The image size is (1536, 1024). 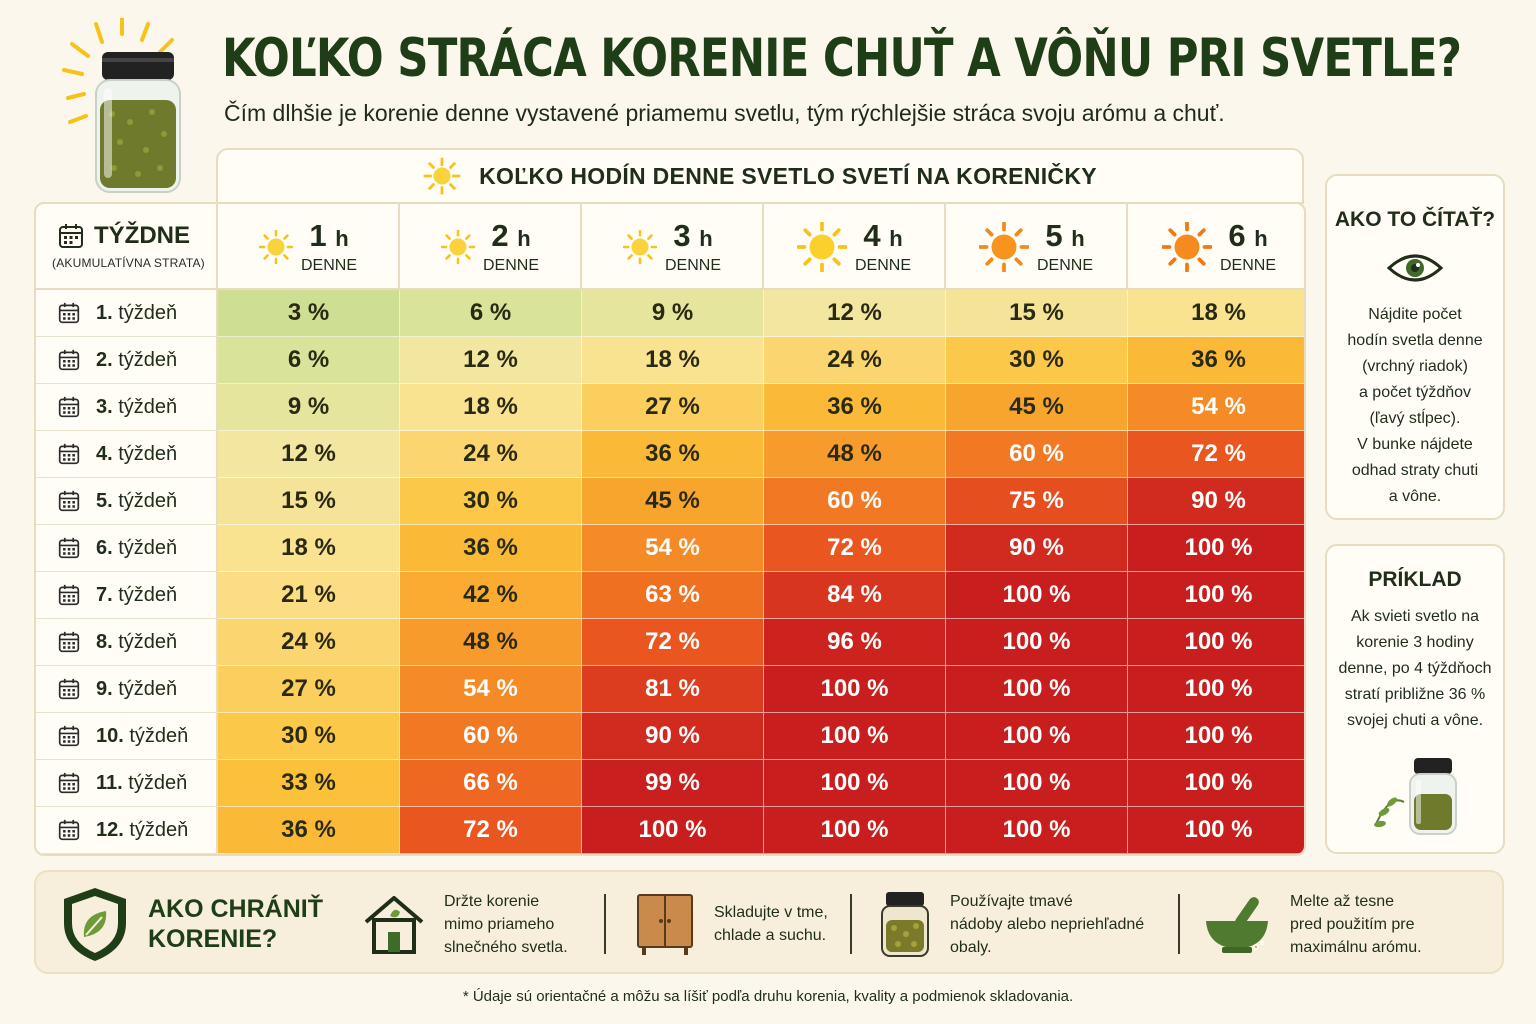 What do you see at coordinates (499, 924) in the screenshot?
I see `text-line: mimo priameho` at bounding box center [499, 924].